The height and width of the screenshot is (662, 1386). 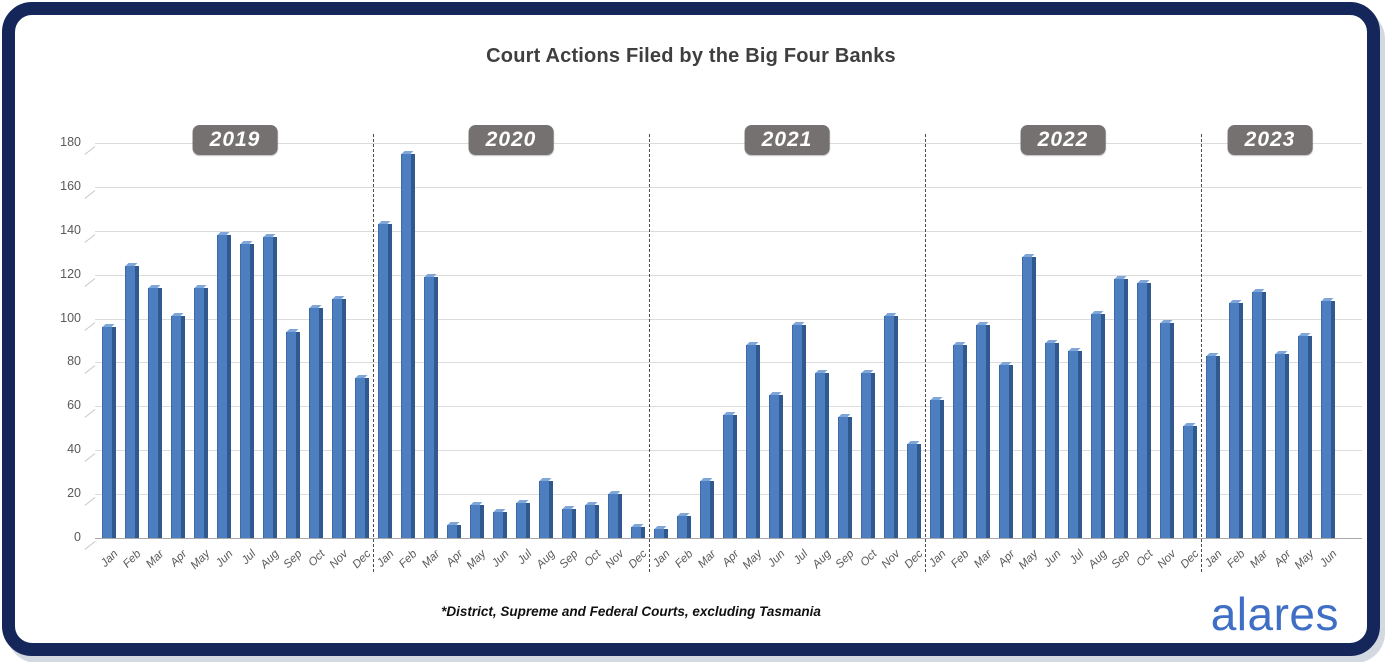 What do you see at coordinates (200, 560) in the screenshot?
I see `x-axis-label-2019-May: May` at bounding box center [200, 560].